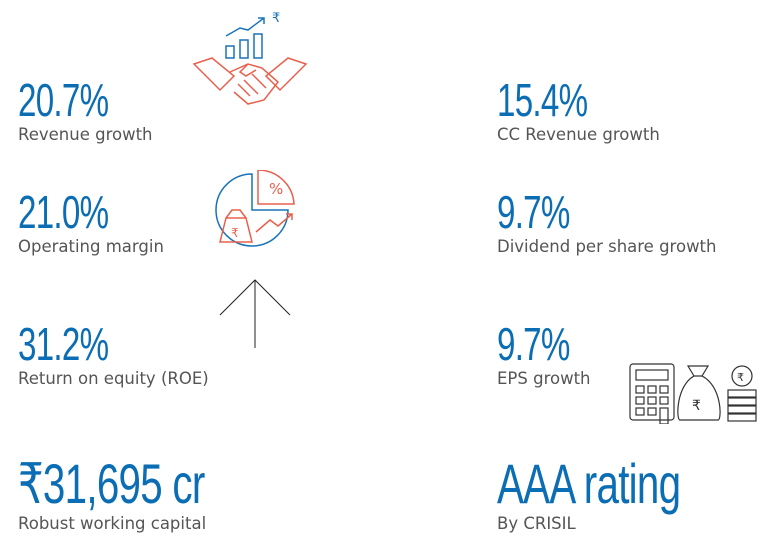  I want to click on metric: AAA rating By CRISIL, so click(624, 495).